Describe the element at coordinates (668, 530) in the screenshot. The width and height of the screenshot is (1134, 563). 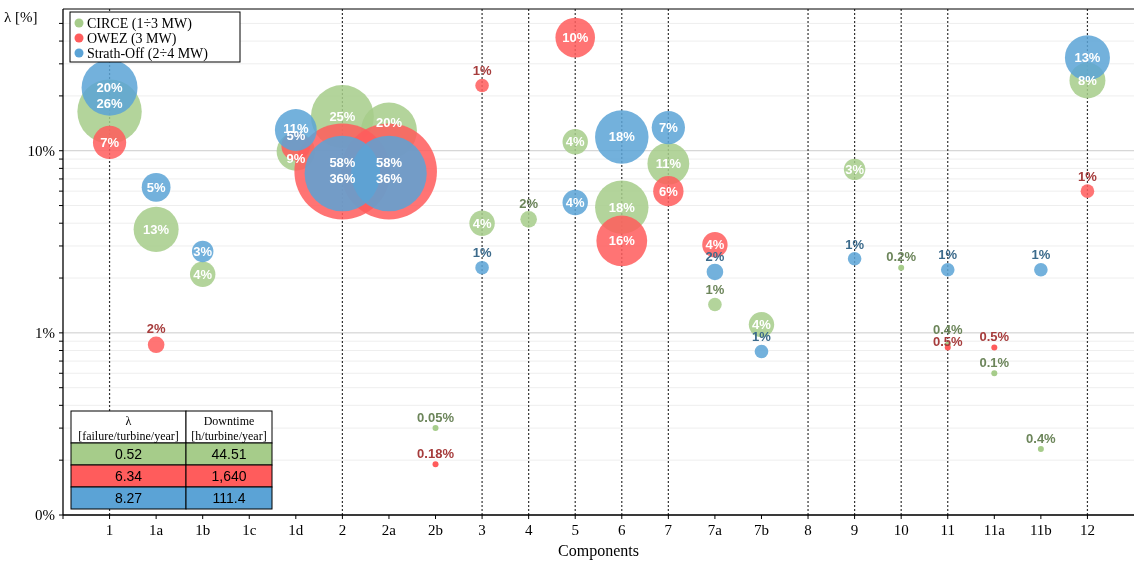
I see `x-tick-label: 7` at that location.